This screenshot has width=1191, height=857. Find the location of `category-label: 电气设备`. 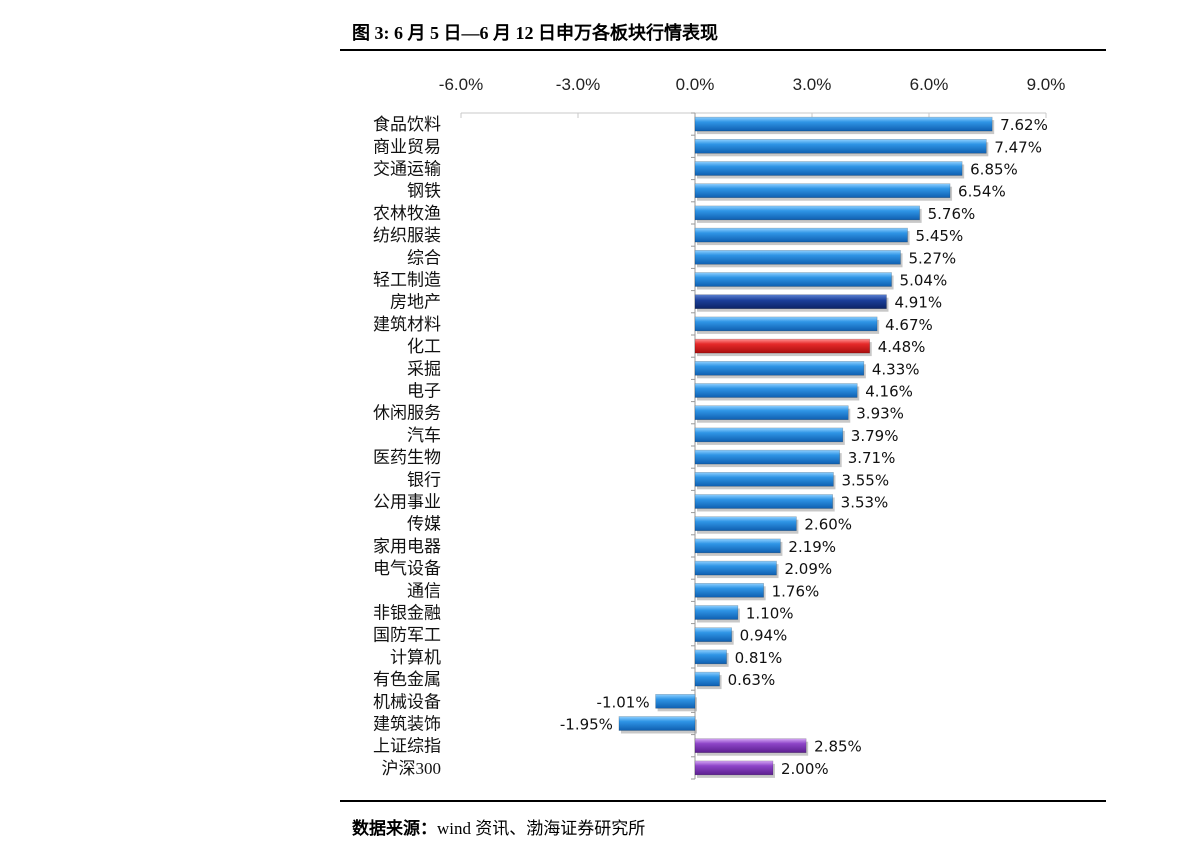

category-label: 电气设备 is located at coordinates (407, 568).